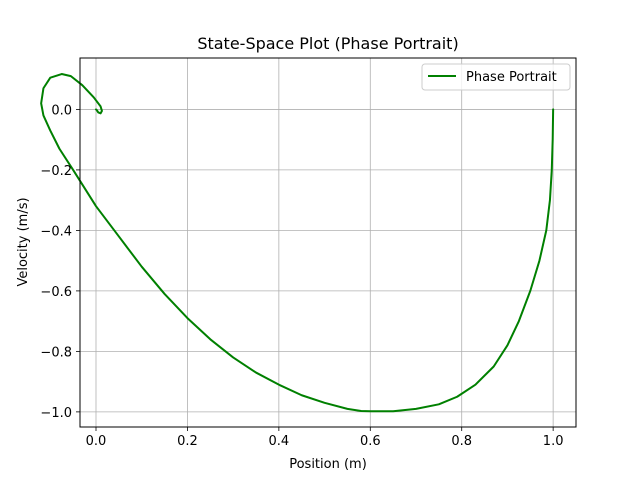 This screenshot has width=640, height=480. Describe the element at coordinates (511, 77) in the screenshot. I see `legend-label: Phase Portrait` at that location.